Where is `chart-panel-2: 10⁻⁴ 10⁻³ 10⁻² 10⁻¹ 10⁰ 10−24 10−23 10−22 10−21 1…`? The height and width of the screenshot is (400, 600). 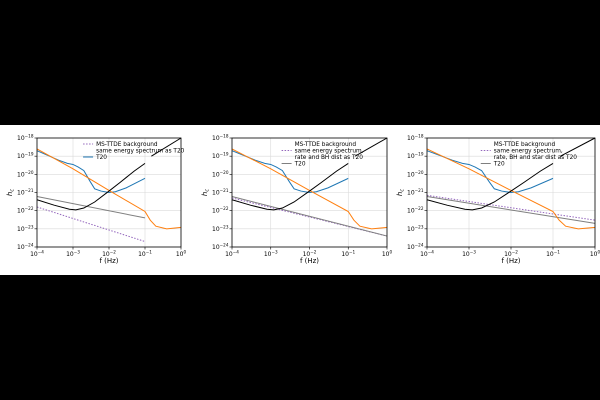 chart-panel-2: 10⁻⁴ 10⁻³ 10⁻² 10⁻¹ 10⁰ 10−24 10−23 10−22 10−21 1… is located at coordinates (296, 200).